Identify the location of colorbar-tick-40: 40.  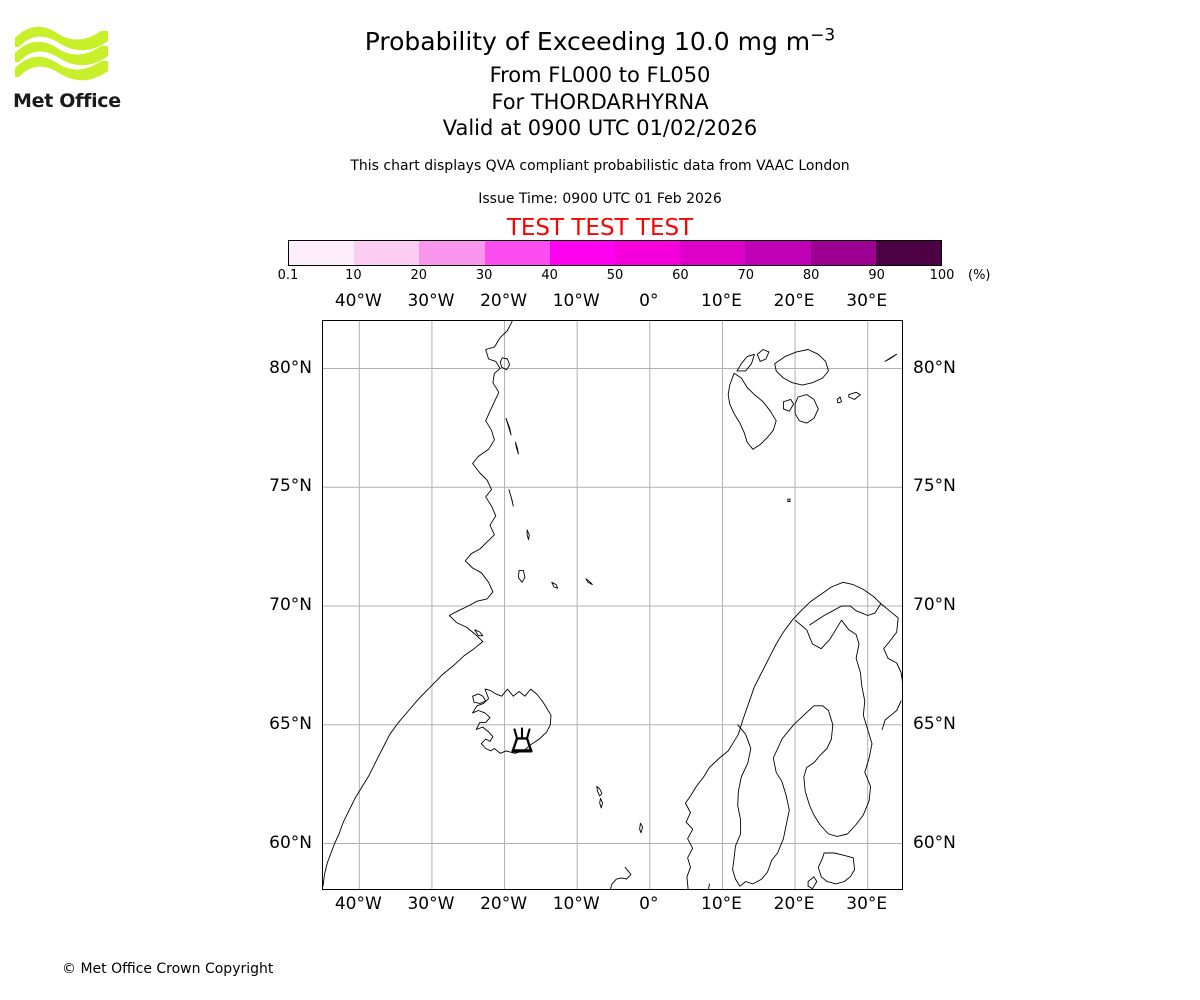
(549, 275).